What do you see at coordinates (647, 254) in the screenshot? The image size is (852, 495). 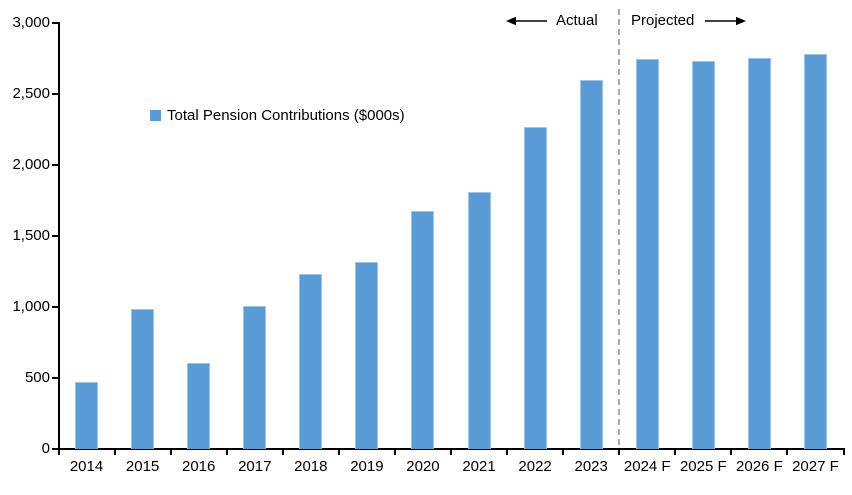 I see `bar-2024-f` at bounding box center [647, 254].